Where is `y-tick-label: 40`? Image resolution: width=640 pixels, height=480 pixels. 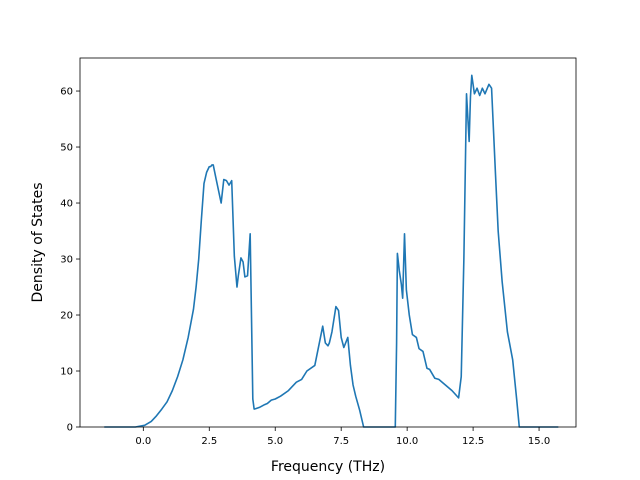
y-tick-label: 40 is located at coordinates (66, 204).